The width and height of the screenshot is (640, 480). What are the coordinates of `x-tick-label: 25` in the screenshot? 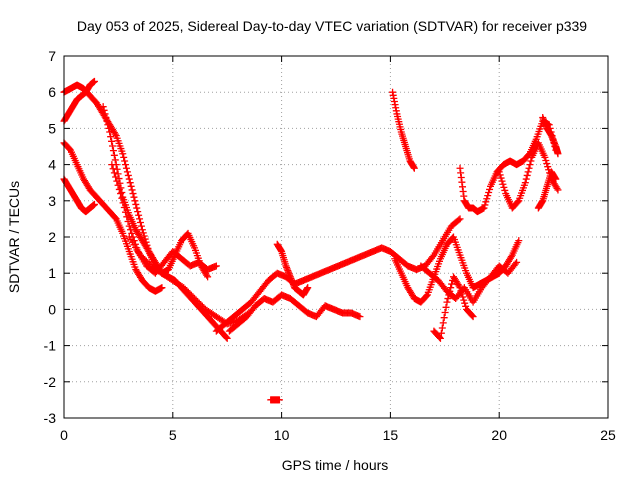 It's located at (608, 435).